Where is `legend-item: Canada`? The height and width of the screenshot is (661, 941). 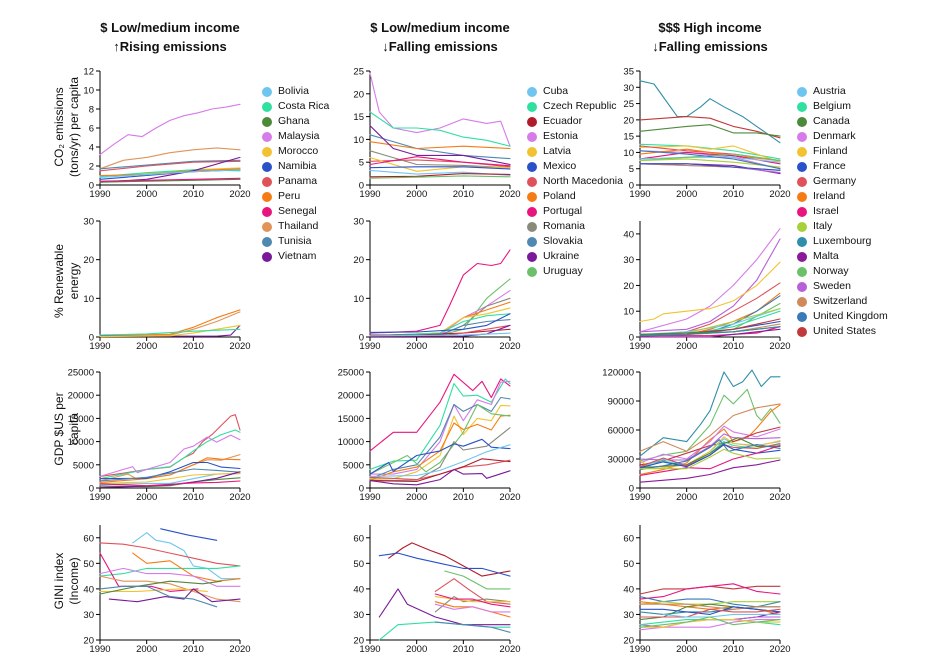
legend-item: Canada is located at coordinates (842, 121).